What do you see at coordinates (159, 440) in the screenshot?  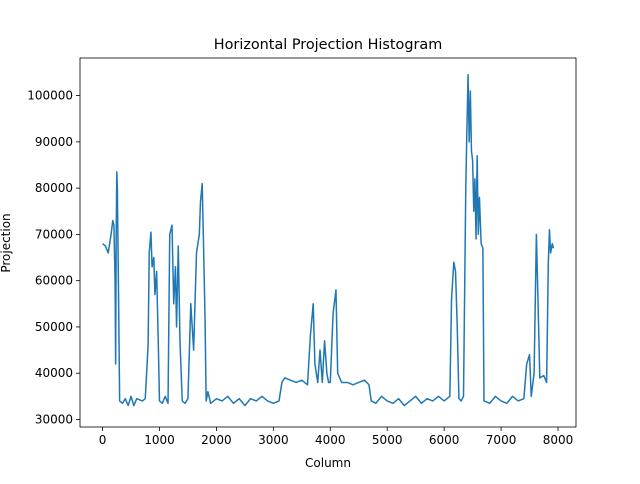 I see `x-tick-label: 1000` at bounding box center [159, 440].